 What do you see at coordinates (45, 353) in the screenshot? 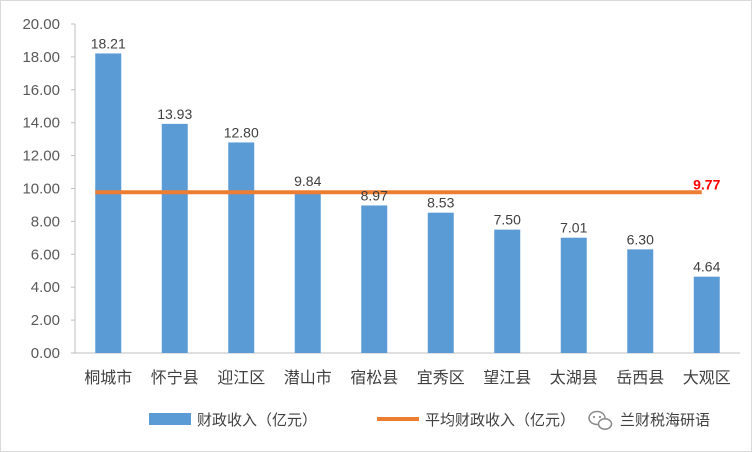
I see `y-tick-label: 0.00` at bounding box center [45, 353].